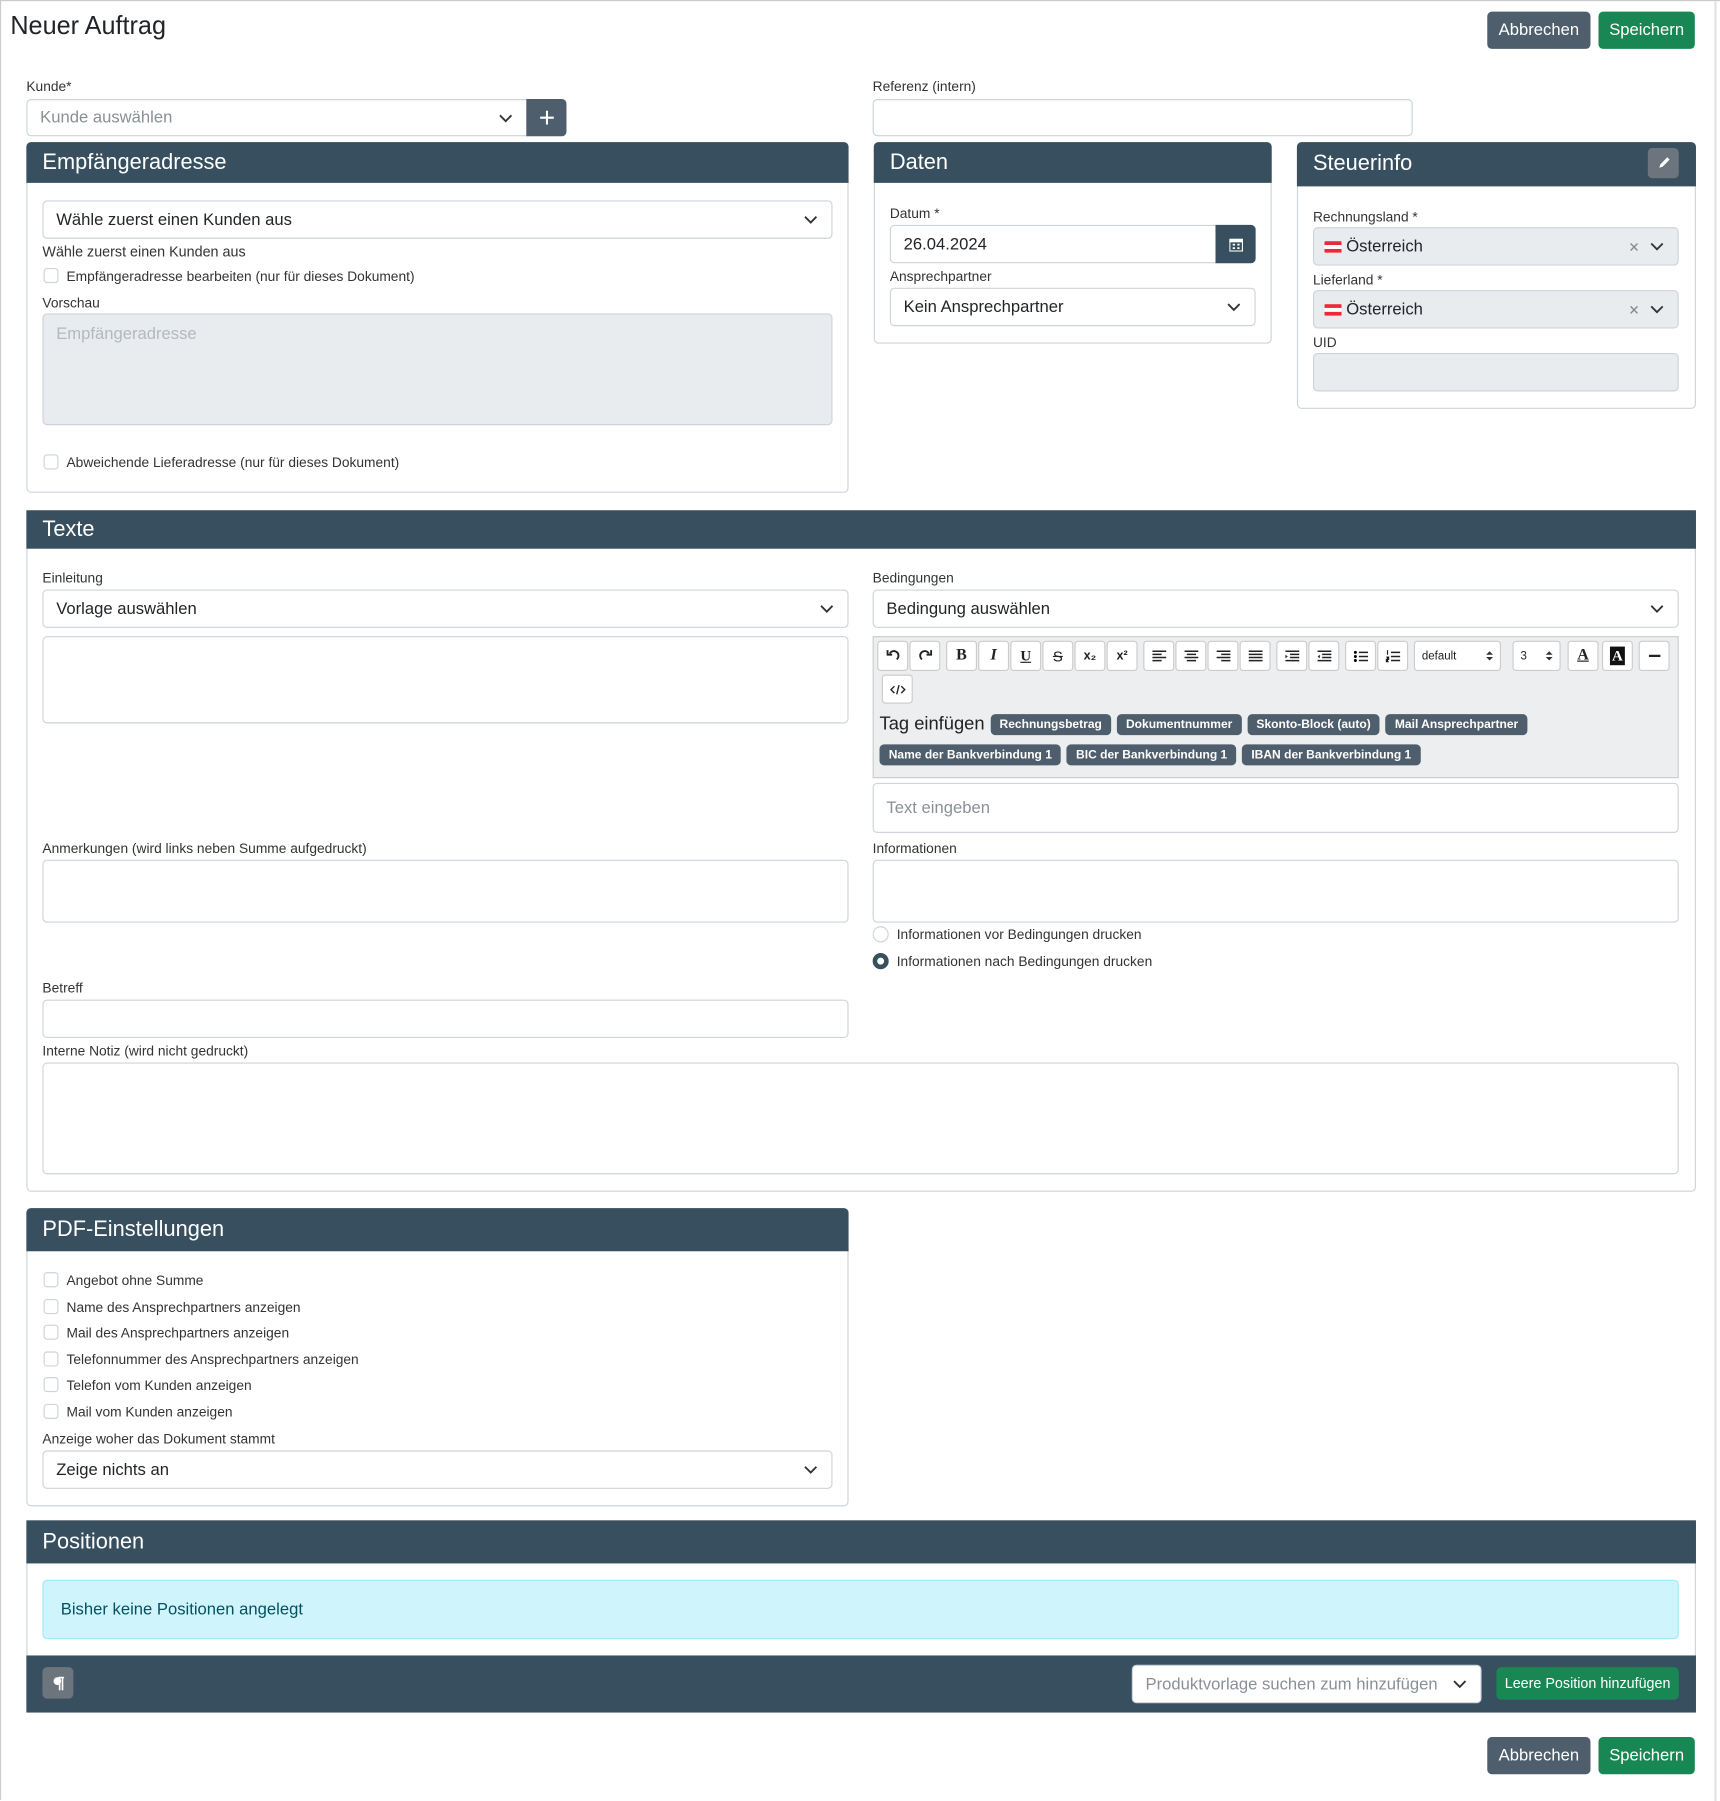 This screenshot has width=1720, height=1801. Describe the element at coordinates (277, 118) in the screenshot. I see `customer-select: Kunde auswählen` at that location.